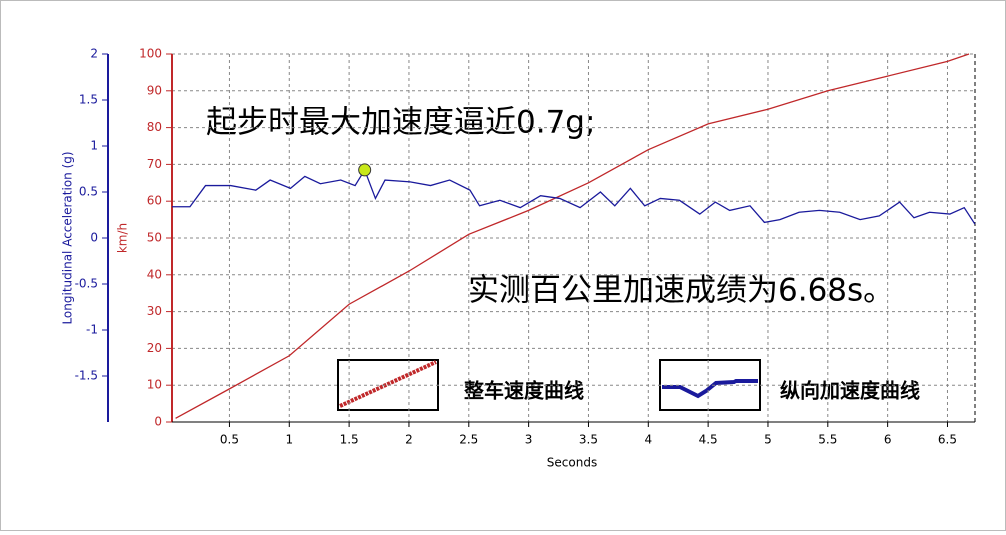 The height and width of the screenshot is (535, 1006). Describe the element at coordinates (289, 440) in the screenshot. I see `x-tick-label: 1` at that location.